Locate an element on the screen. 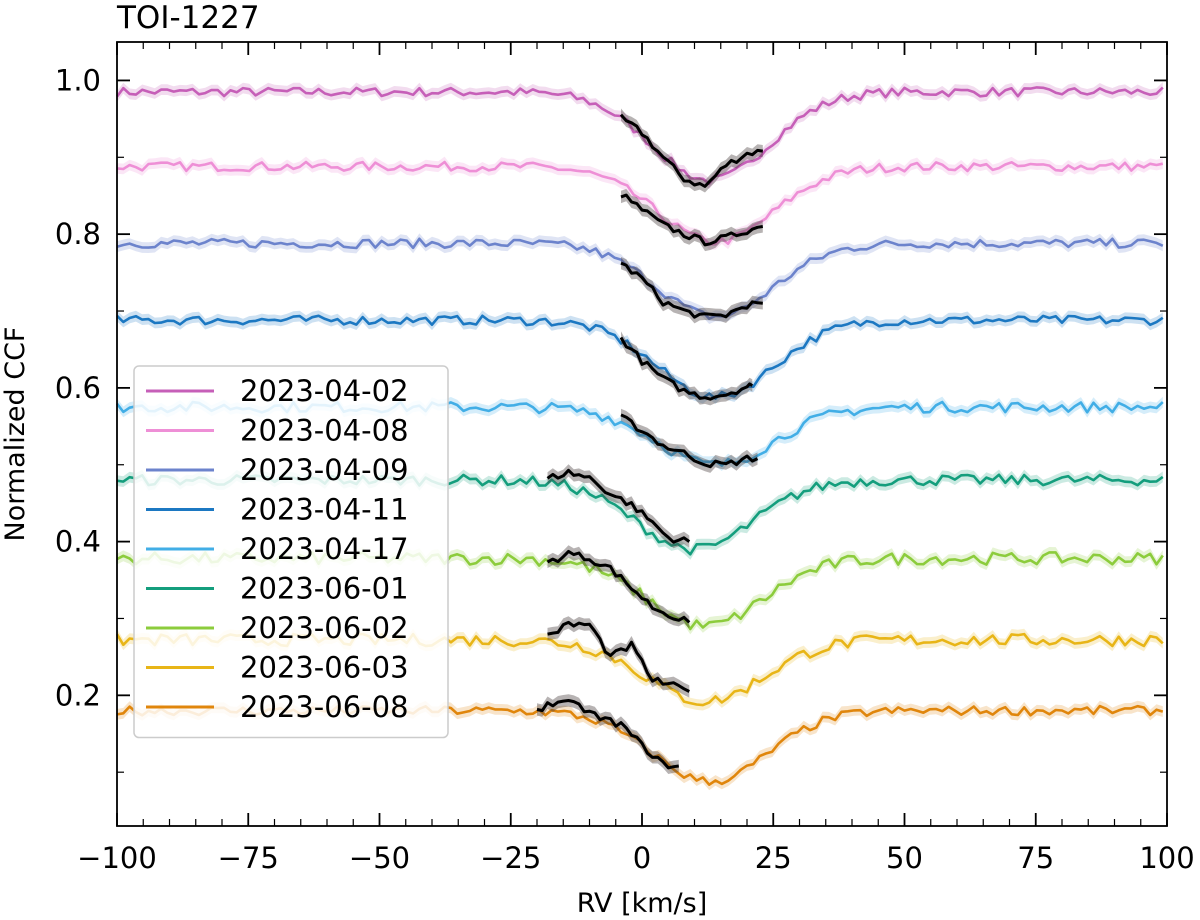 This screenshot has width=1200, height=920. y-tick-label: 1.0 is located at coordinates (78, 80).